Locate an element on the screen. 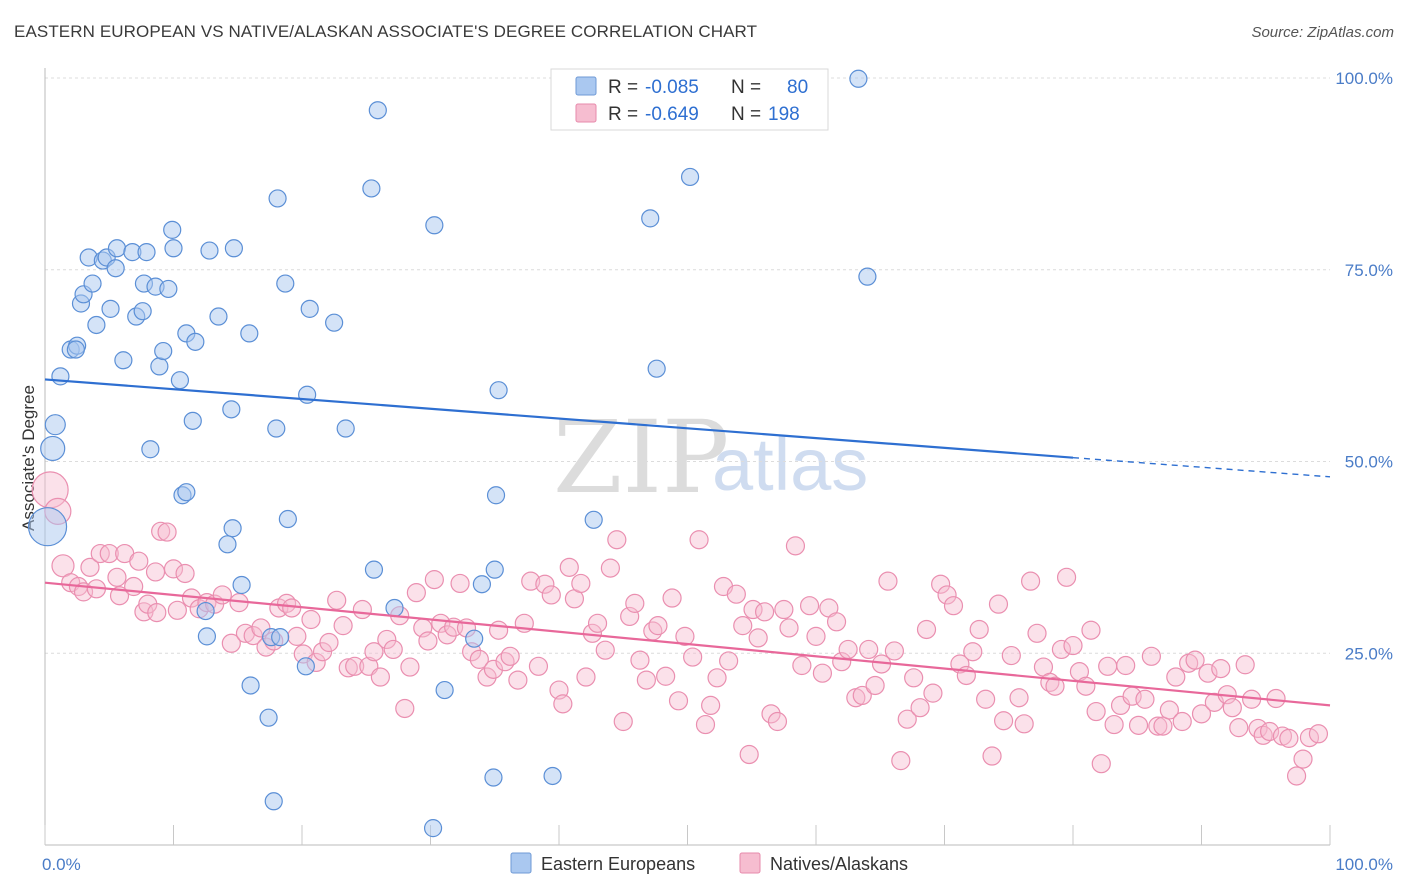  legend-n-value-1: 80 is located at coordinates (797, 87).